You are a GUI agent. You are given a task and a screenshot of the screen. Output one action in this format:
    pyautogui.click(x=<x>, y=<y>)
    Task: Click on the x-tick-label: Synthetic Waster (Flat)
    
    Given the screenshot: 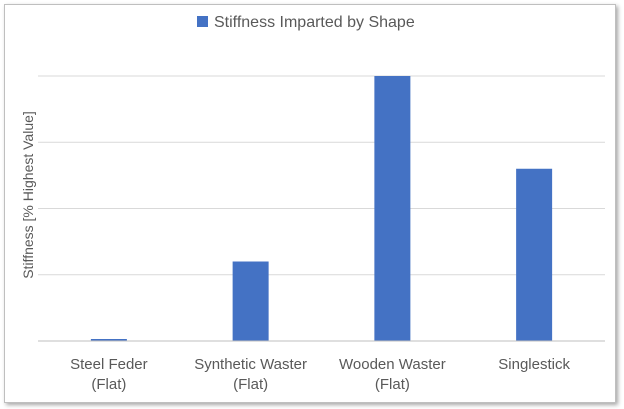 What is the action you would take?
    pyautogui.click(x=250, y=374)
    